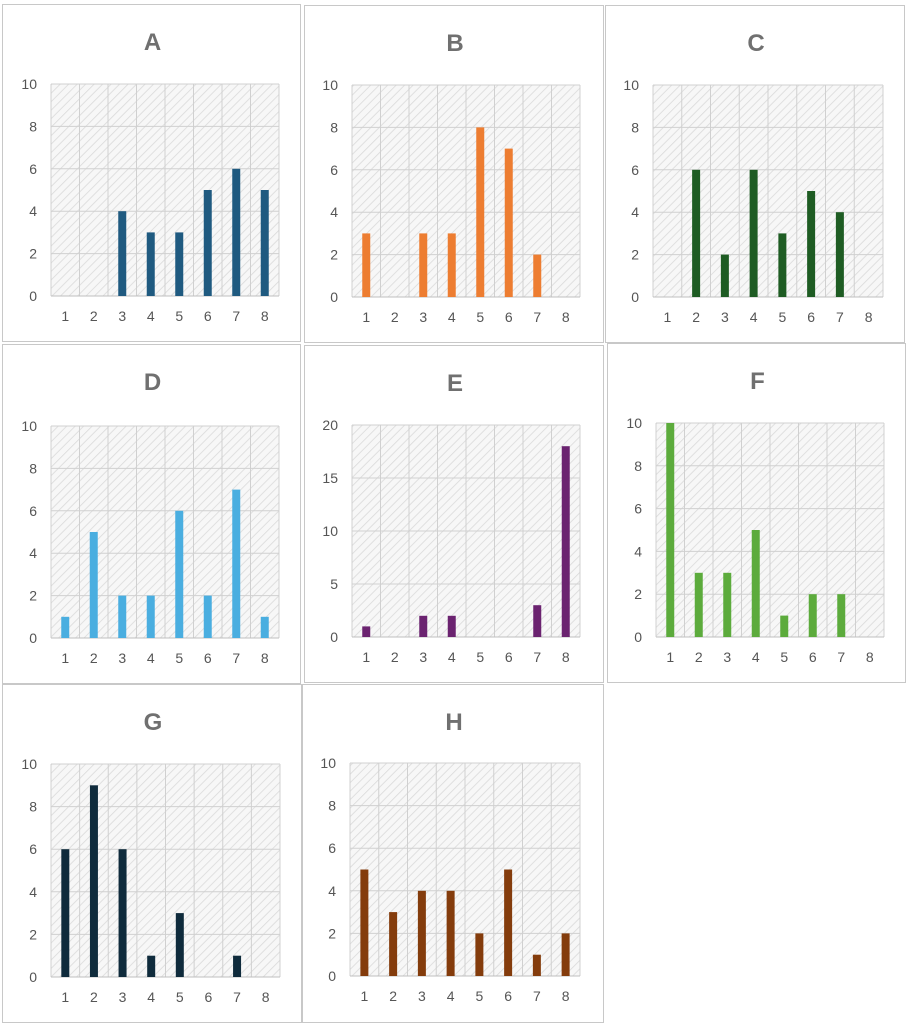 The width and height of the screenshot is (910, 1026). Describe the element at coordinates (454, 514) in the screenshot. I see `chart-panel-e: E 0 5 10 15 20 1 2 3 4 5 6 7 8` at that location.